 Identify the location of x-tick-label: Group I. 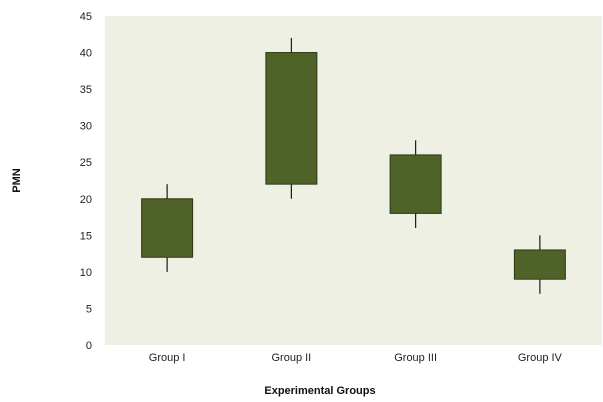
(167, 358).